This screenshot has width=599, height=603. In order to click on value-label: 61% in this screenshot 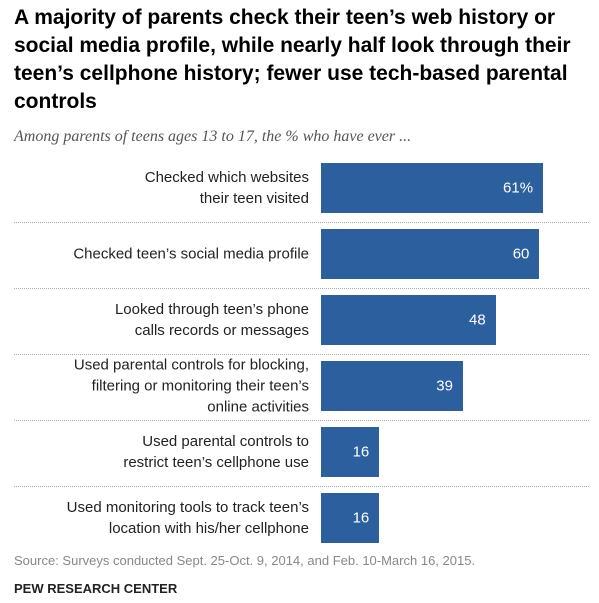, I will do `click(518, 188)`.